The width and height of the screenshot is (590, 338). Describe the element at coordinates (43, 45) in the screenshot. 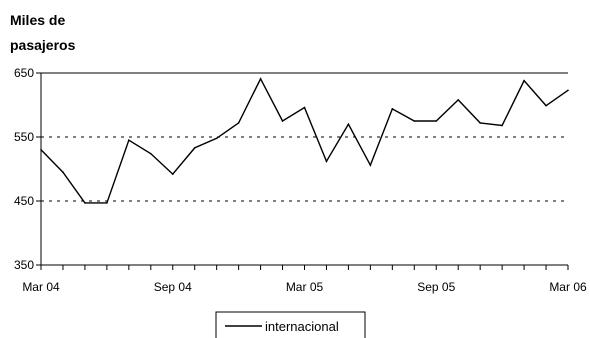

I see `y-axis-label-line-2: pasajeros` at that location.